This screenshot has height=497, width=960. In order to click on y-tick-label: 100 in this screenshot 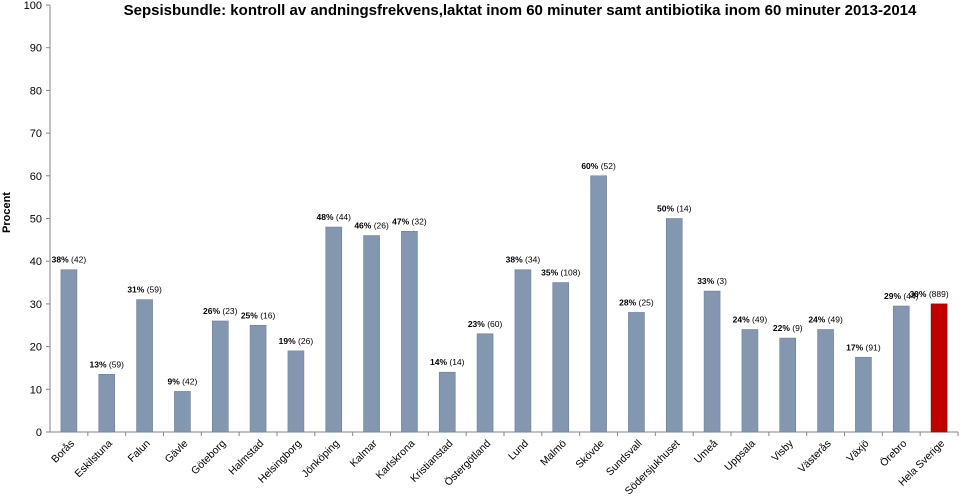, I will do `click(33, 6)`.